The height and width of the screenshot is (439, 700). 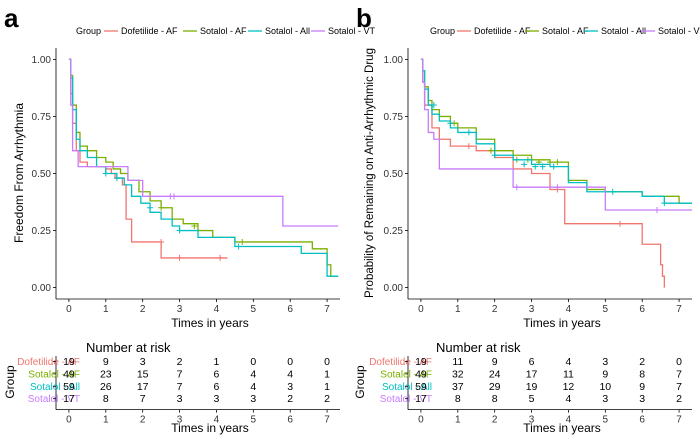 I want to click on risk-row-label: Sotalol - AF, so click(x=406, y=374).